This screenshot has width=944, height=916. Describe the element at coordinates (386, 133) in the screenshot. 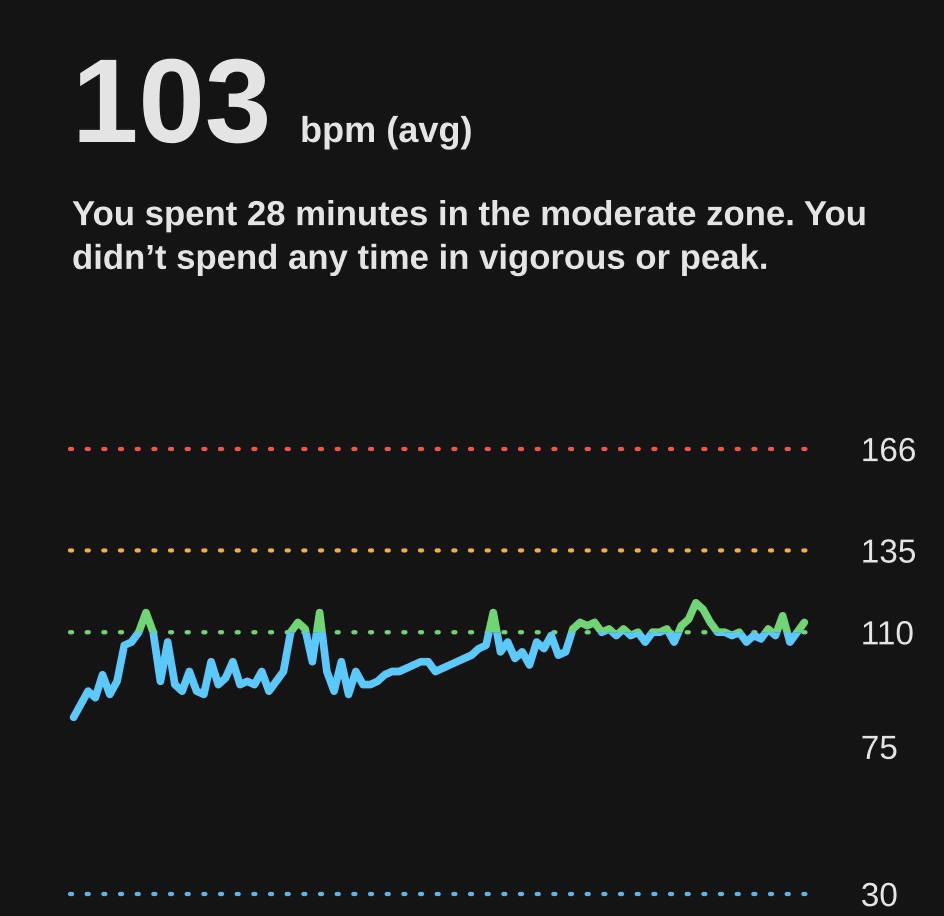

I see `chart-subtitle: bpm (avg)` at that location.